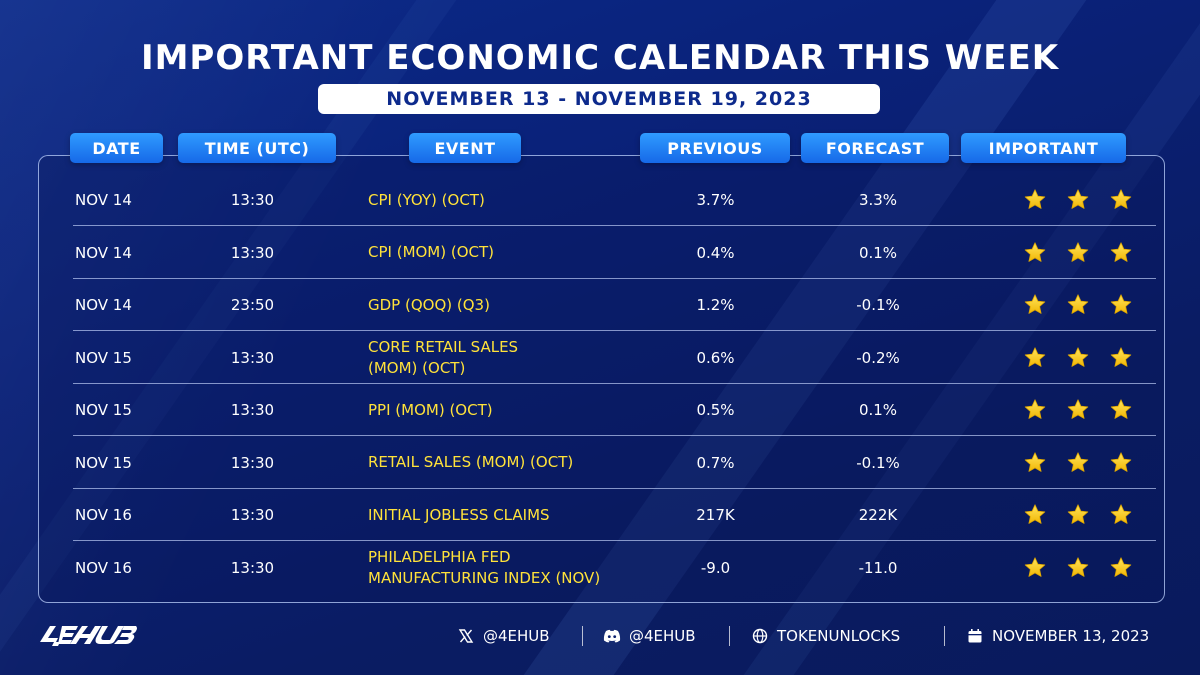 This screenshot has width=1200, height=675. I want to click on previous-cell: 1.2%, so click(715, 305).